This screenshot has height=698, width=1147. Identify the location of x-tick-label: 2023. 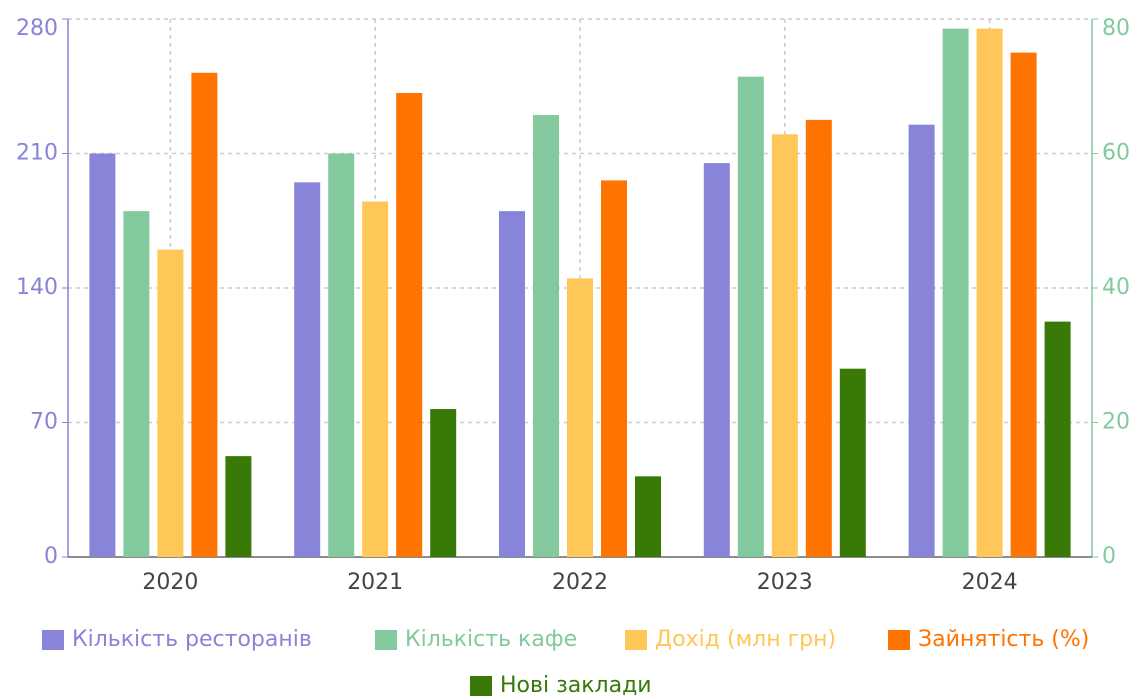
(785, 582).